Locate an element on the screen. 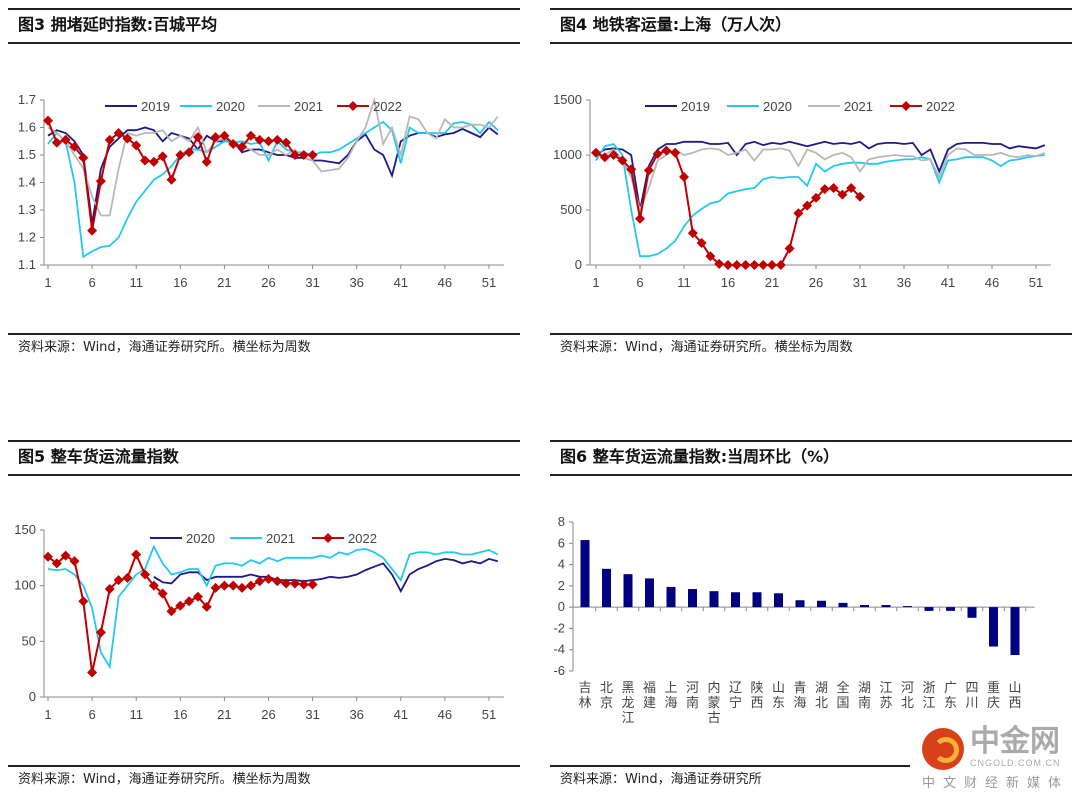 The image size is (1080, 800). watermark-name: 中金网 is located at coordinates (1015, 741).